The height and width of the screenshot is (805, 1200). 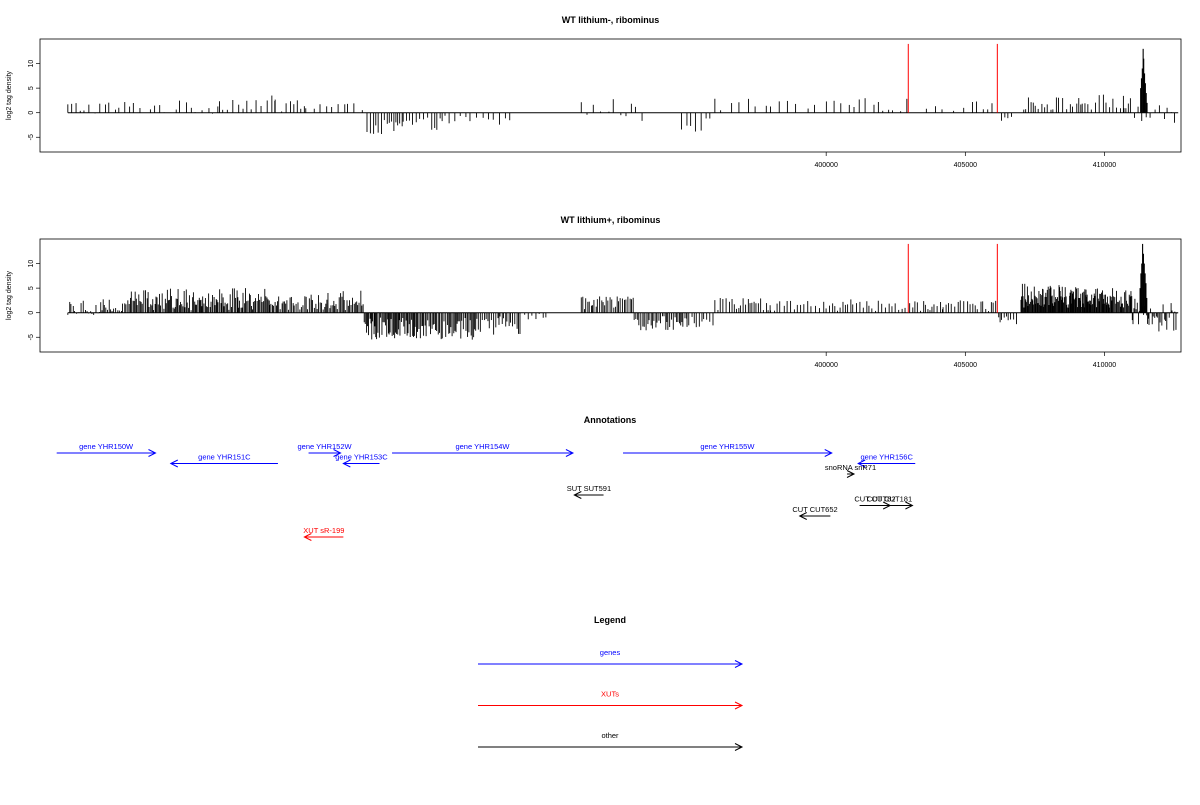 I want to click on annotation-label: gene YHR155W, so click(x=727, y=446).